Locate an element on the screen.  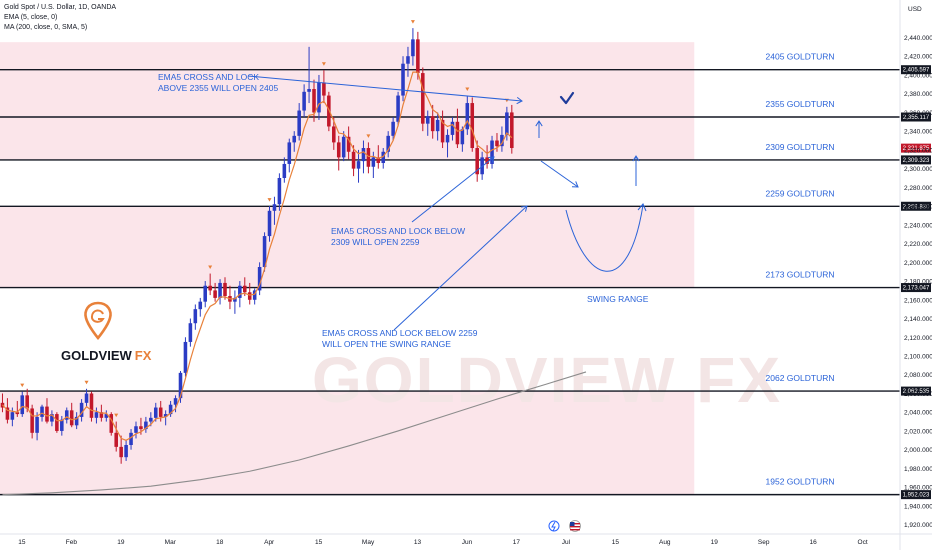
level-price-tag: 2,405.597 is located at coordinates (916, 70).